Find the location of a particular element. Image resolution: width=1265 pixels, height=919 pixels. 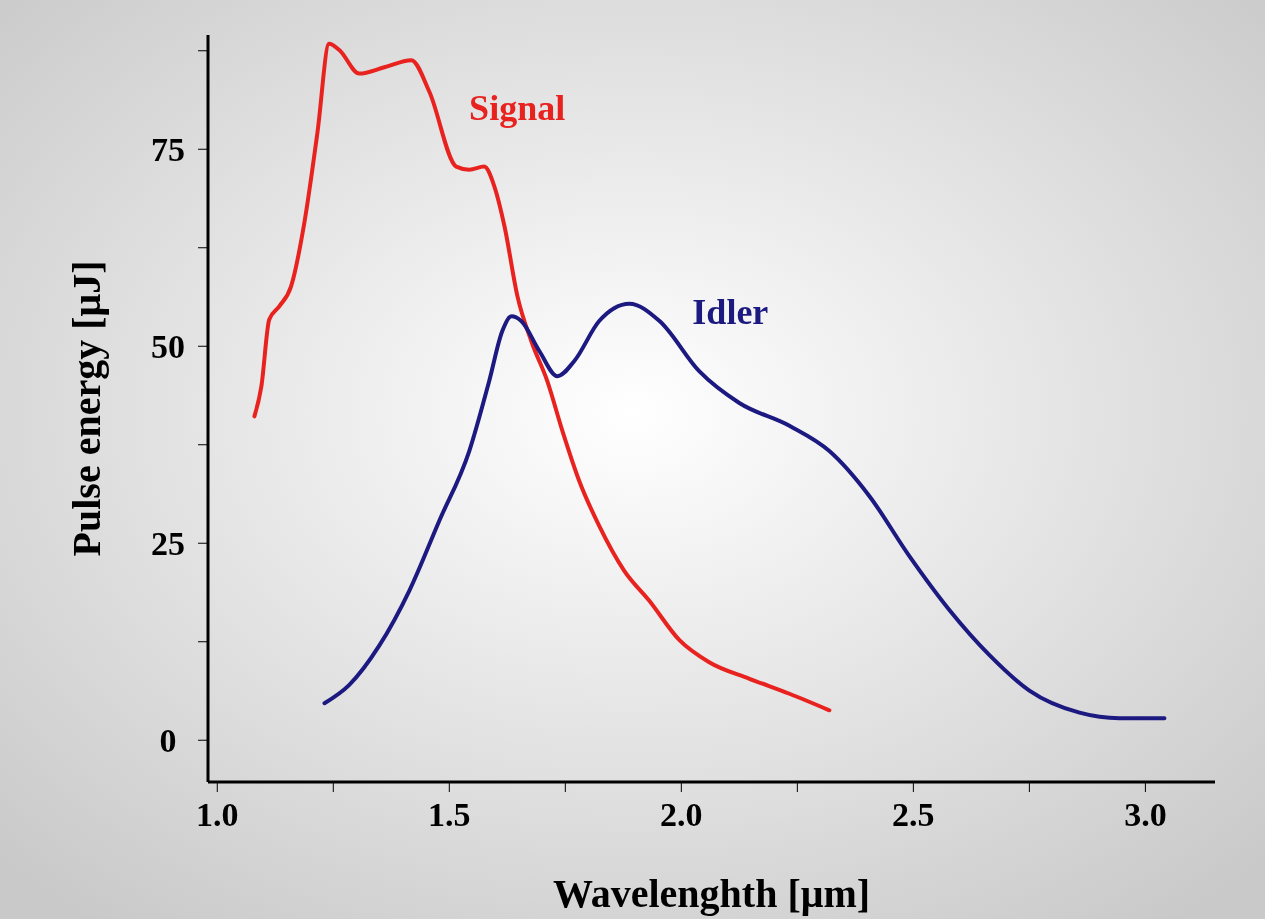

y-tick-label: 75 is located at coordinates (168, 150).